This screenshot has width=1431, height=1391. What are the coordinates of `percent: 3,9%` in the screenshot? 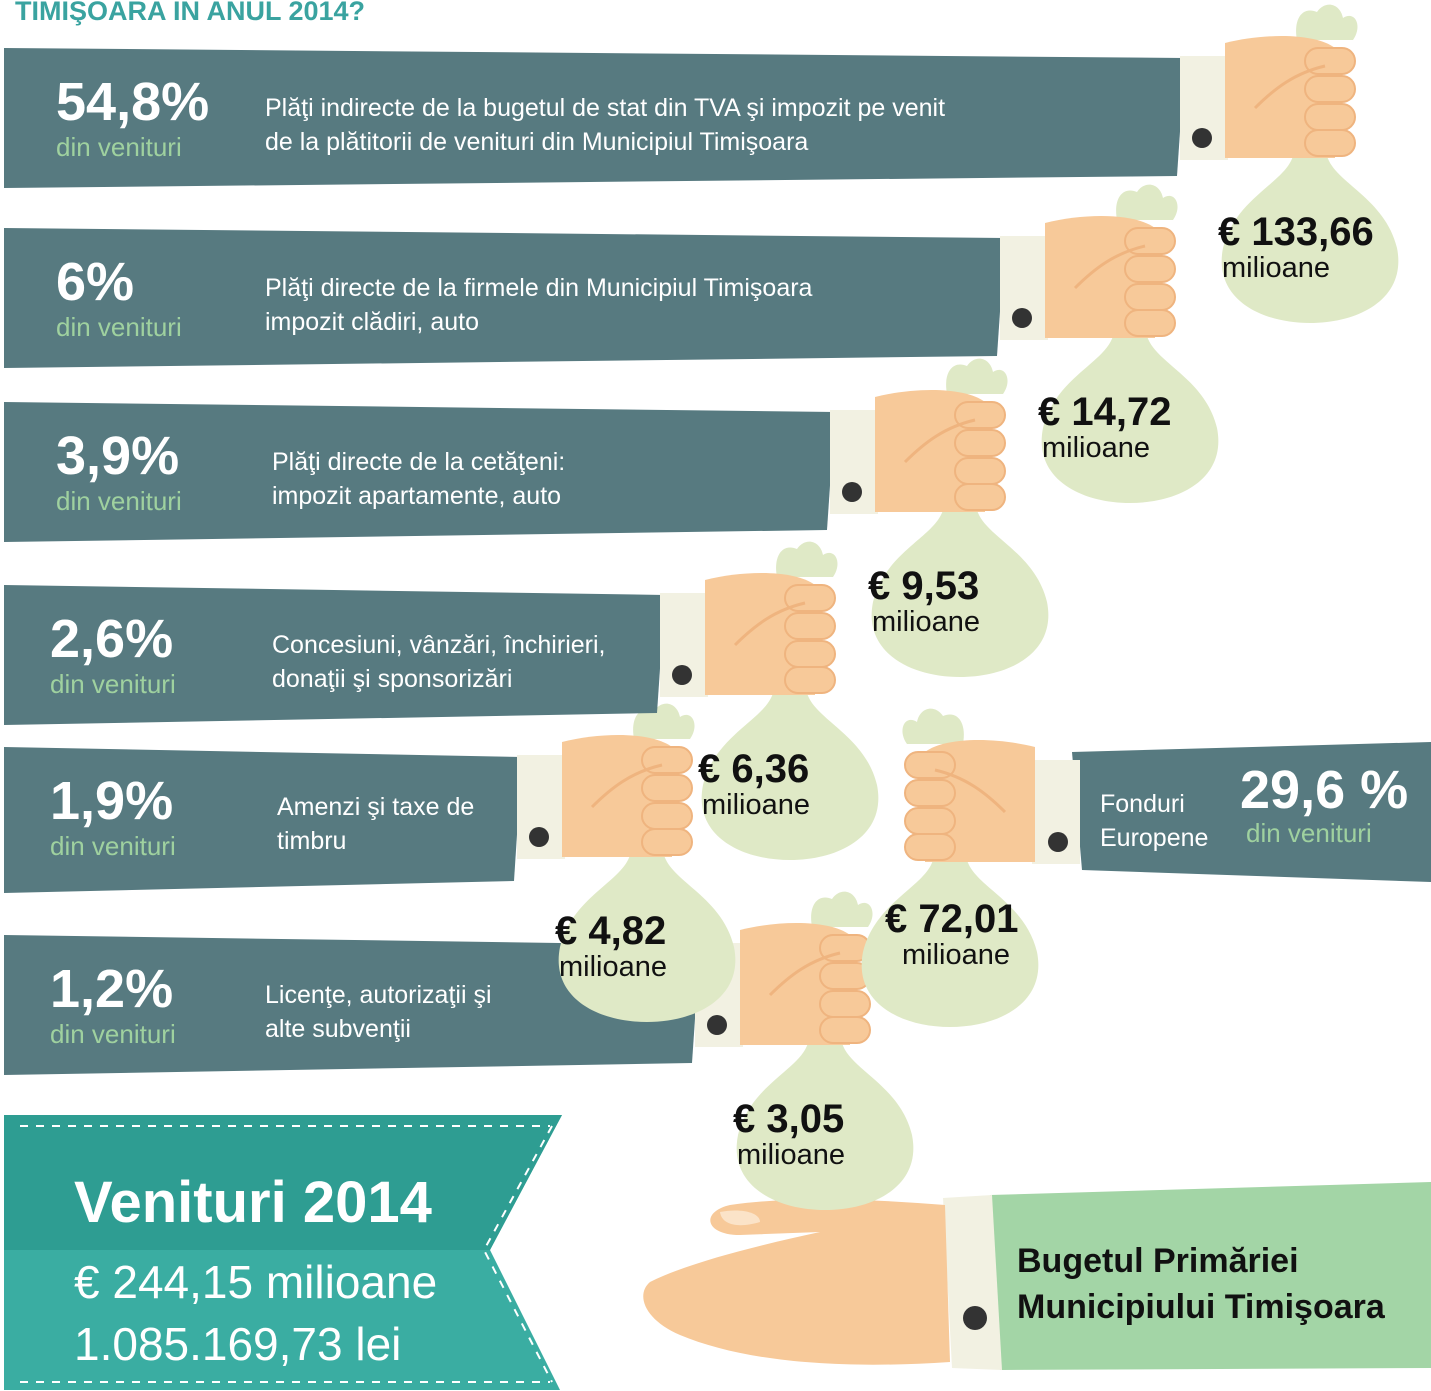 It's located at (117, 456).